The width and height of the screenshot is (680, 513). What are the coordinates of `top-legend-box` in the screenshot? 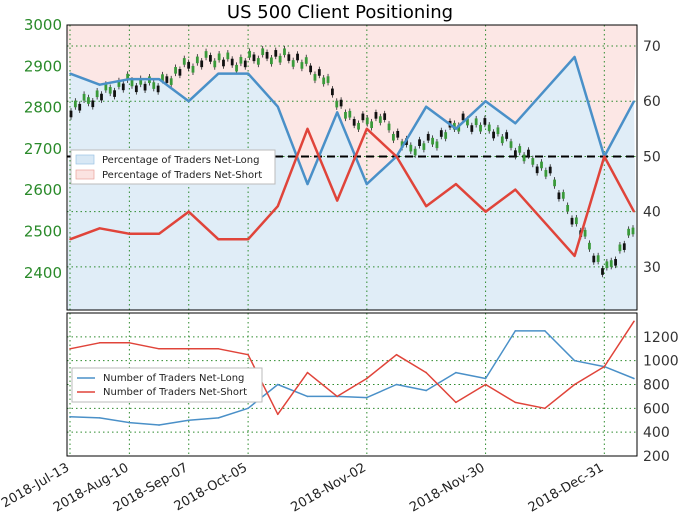 It's located at (173, 167).